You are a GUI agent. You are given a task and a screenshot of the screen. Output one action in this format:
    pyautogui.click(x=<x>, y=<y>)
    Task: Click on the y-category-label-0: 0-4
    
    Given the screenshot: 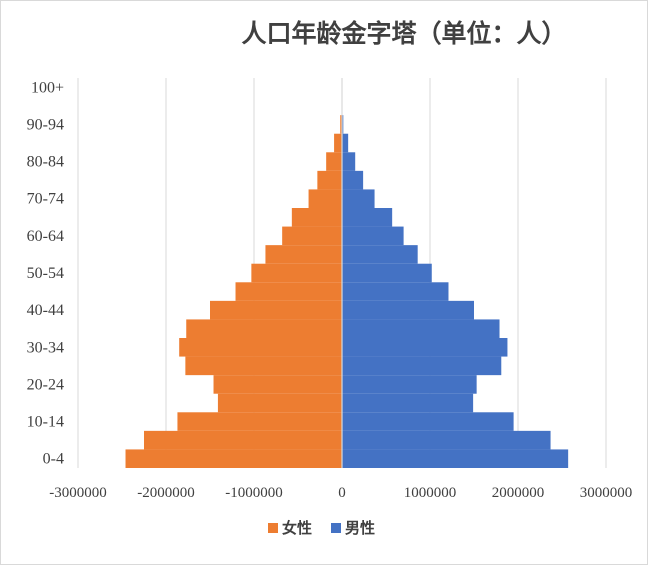 What is the action you would take?
    pyautogui.click(x=53, y=459)
    